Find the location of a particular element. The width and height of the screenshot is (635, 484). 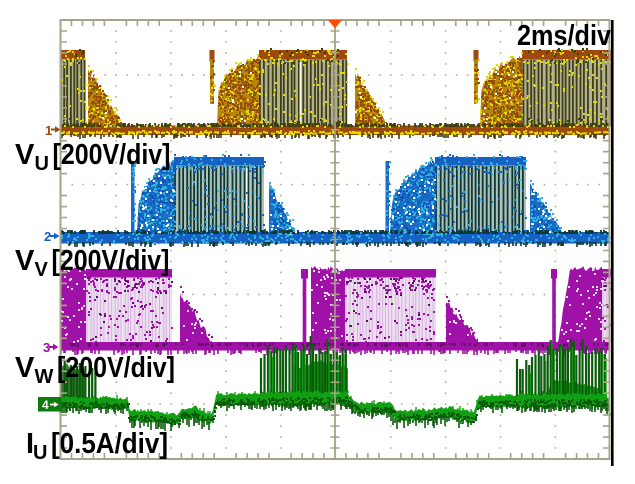

svg-text: W is located at coordinates (44, 377).